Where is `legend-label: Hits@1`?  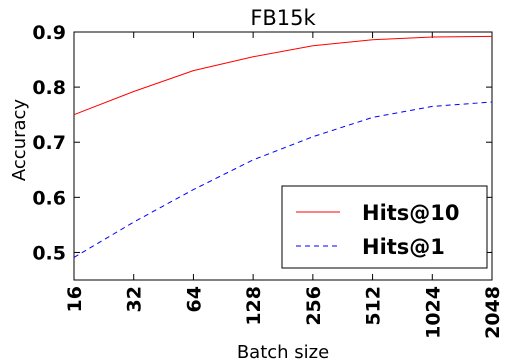 legend-label: Hits@1 is located at coordinates (403, 247).